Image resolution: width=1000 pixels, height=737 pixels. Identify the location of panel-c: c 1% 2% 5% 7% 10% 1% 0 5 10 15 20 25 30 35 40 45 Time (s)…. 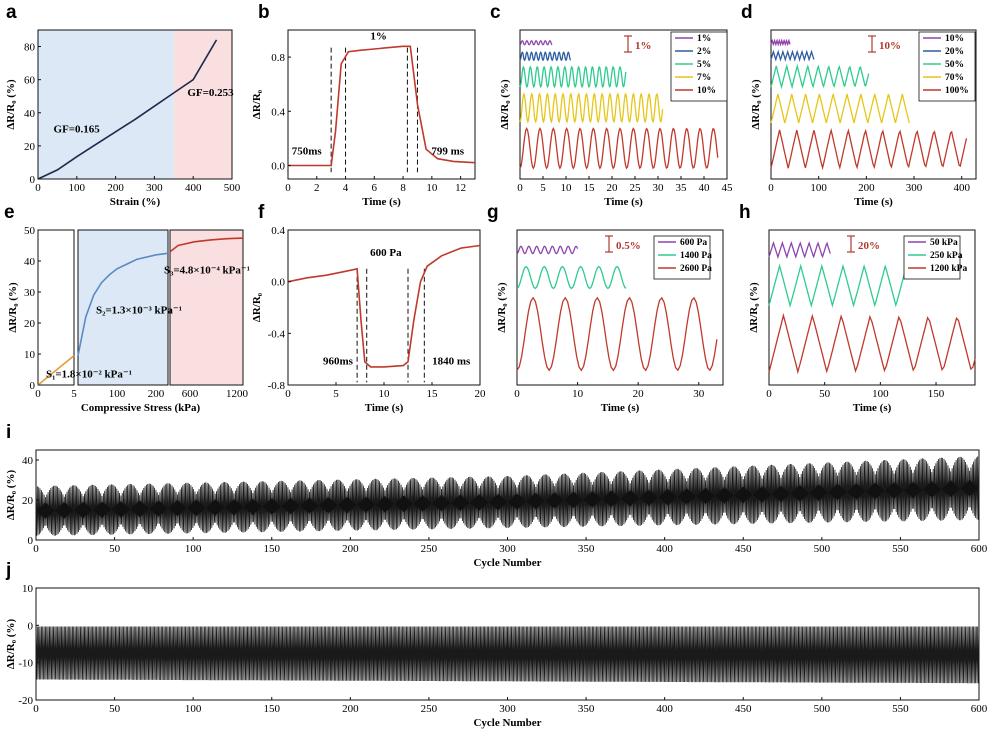
(611, 105).